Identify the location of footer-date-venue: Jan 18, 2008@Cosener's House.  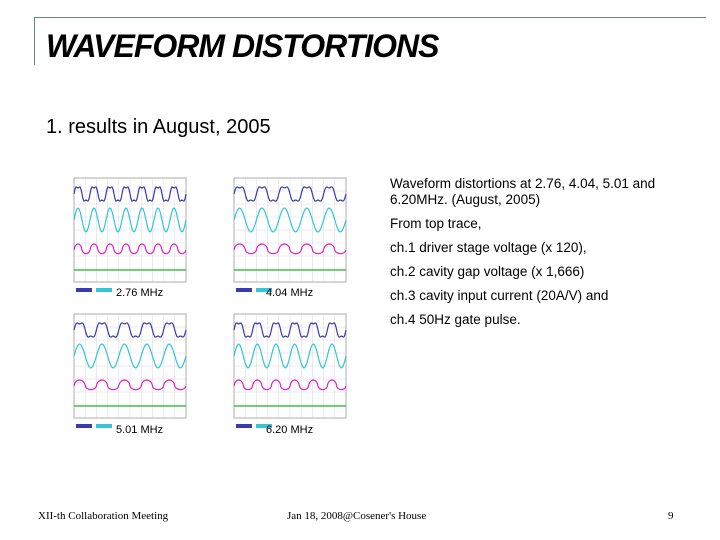
(357, 516).